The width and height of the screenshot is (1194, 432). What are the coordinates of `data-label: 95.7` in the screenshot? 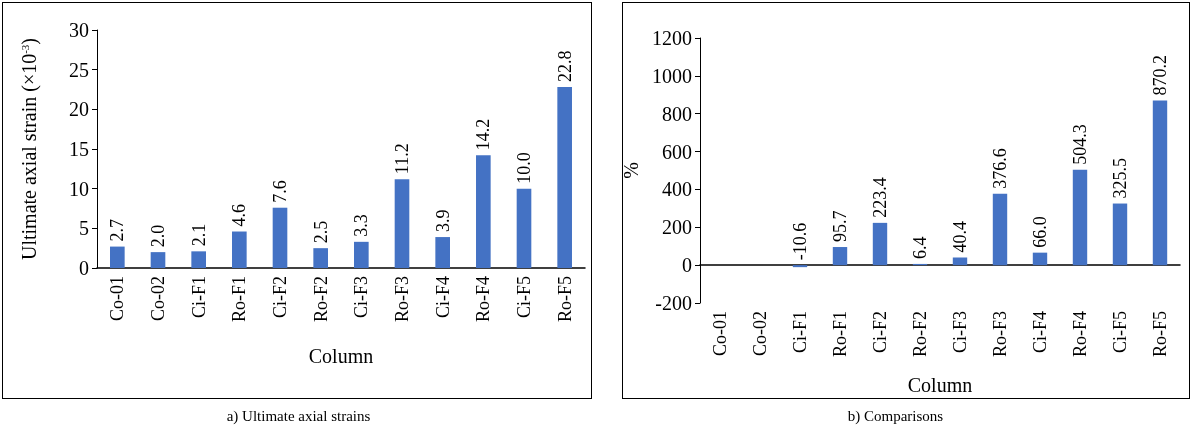 It's located at (840, 226).